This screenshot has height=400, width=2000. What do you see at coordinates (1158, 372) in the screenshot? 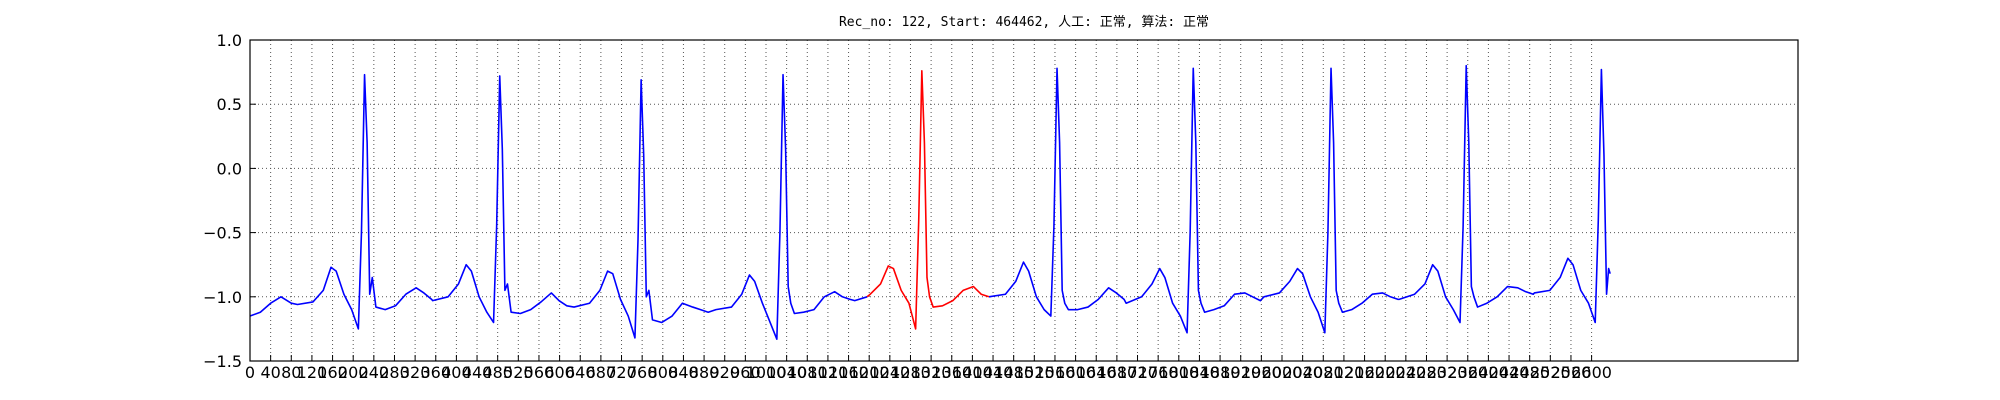
I see `x-tick-label: 1760` at bounding box center [1158, 372].